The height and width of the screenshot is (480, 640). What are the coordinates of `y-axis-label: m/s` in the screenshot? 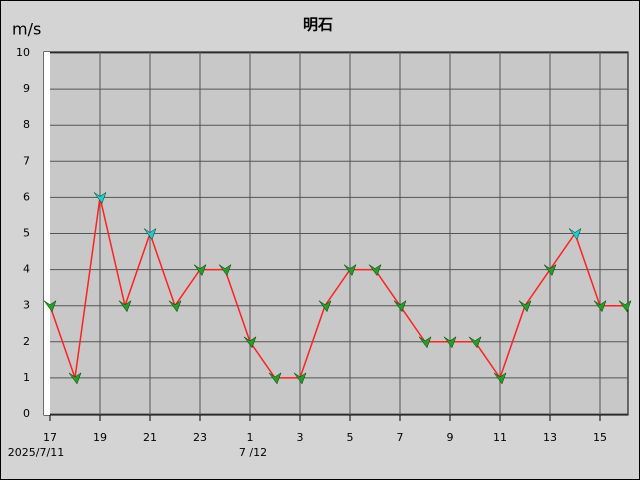 It's located at (26, 29).